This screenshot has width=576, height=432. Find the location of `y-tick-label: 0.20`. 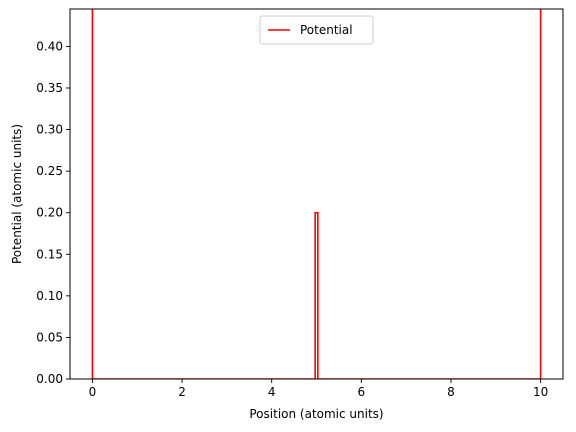

y-tick-label: 0.20 is located at coordinates (49, 213).